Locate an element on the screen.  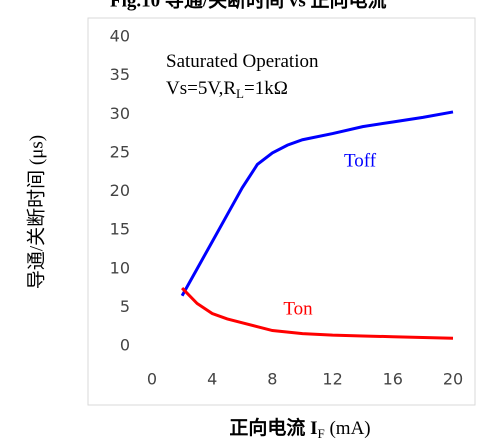
annotation-part: Vs=5V,R is located at coordinates (201, 88).